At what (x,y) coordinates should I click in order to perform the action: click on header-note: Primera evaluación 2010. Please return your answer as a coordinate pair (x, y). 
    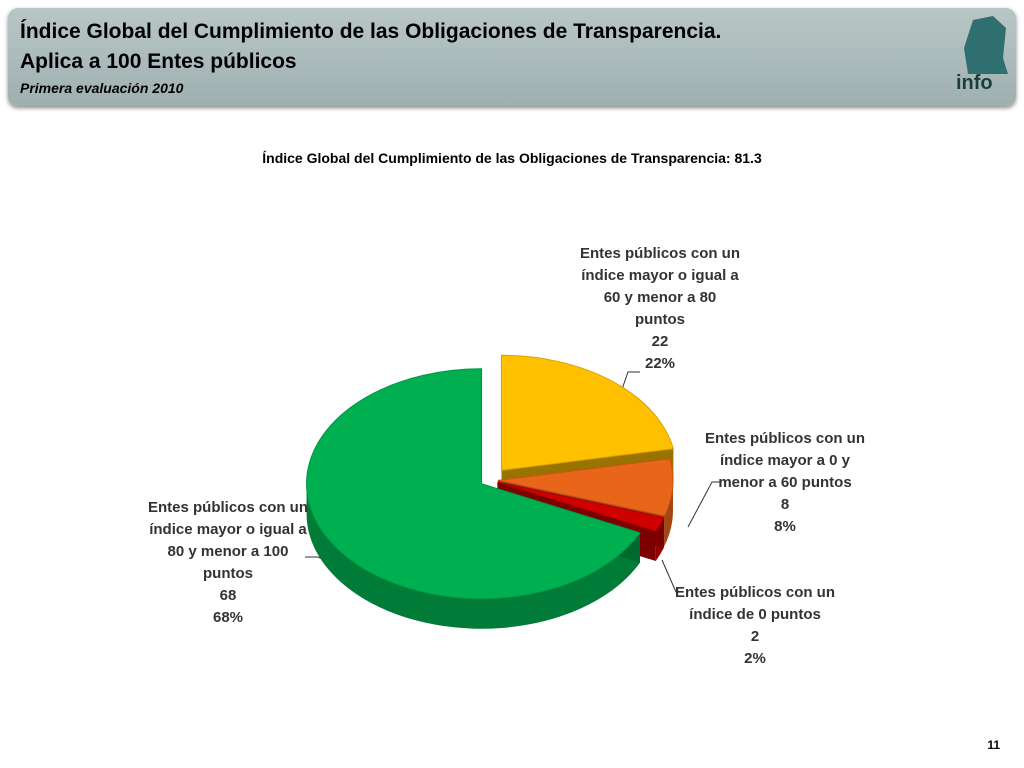
    Looking at the image, I should click on (102, 88).